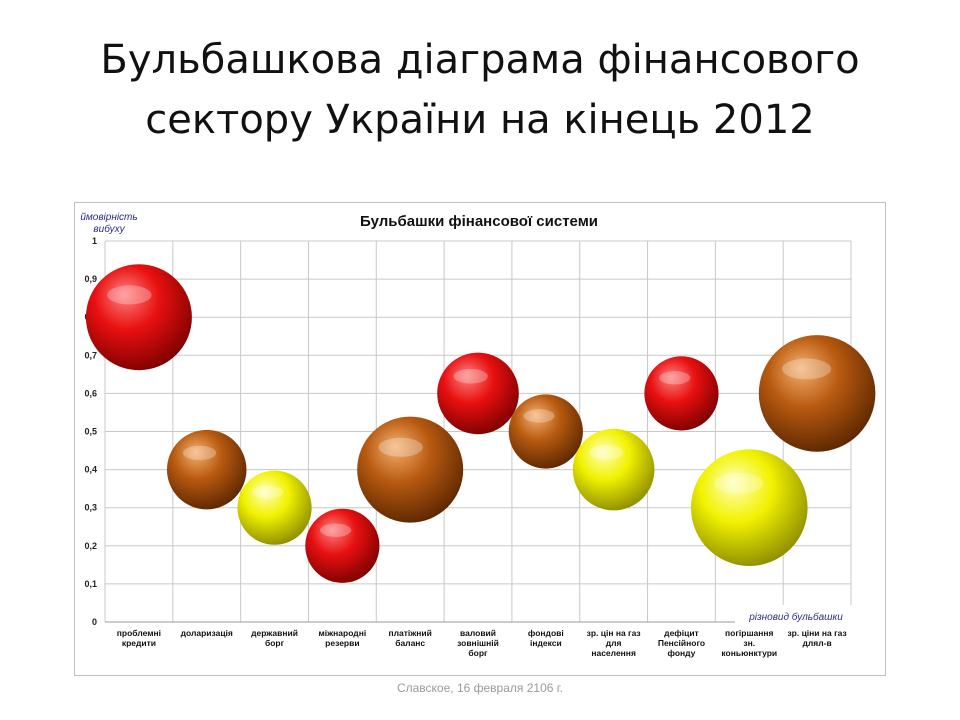 This screenshot has height=720, width=960. Describe the element at coordinates (480, 60) in the screenshot. I see `slide-title-line-1: Бульбашкова діаграма фінансового` at that location.